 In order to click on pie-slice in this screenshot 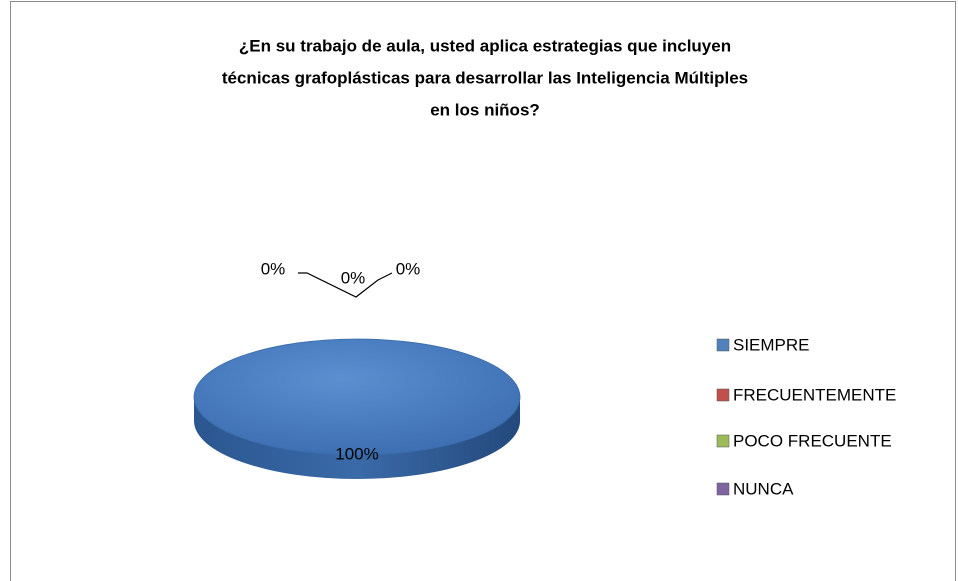, I will do `click(357, 397)`.